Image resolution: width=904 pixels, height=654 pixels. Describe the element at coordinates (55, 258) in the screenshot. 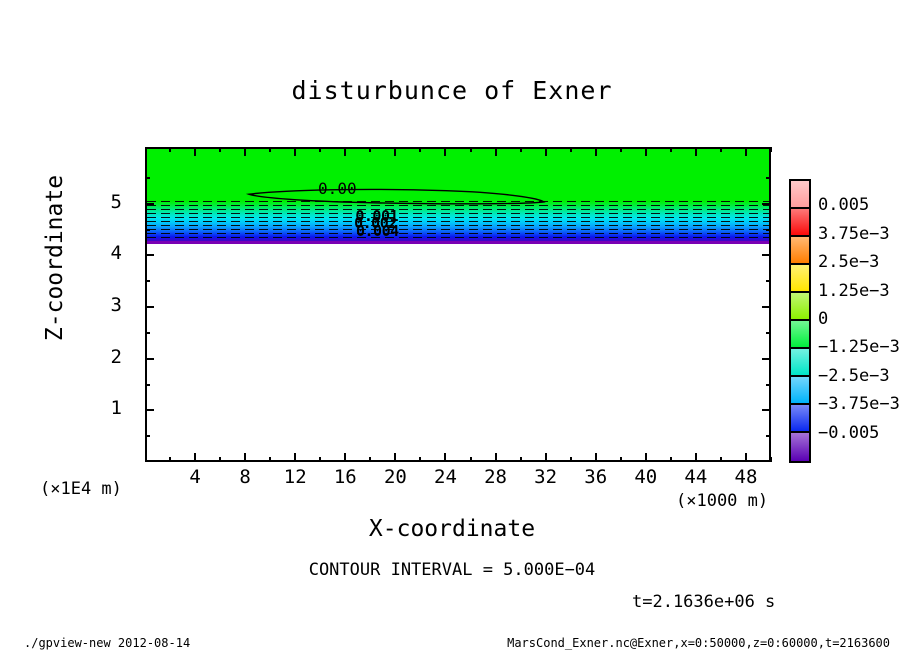

I see `y-axis-title: Z-coordinate` at that location.